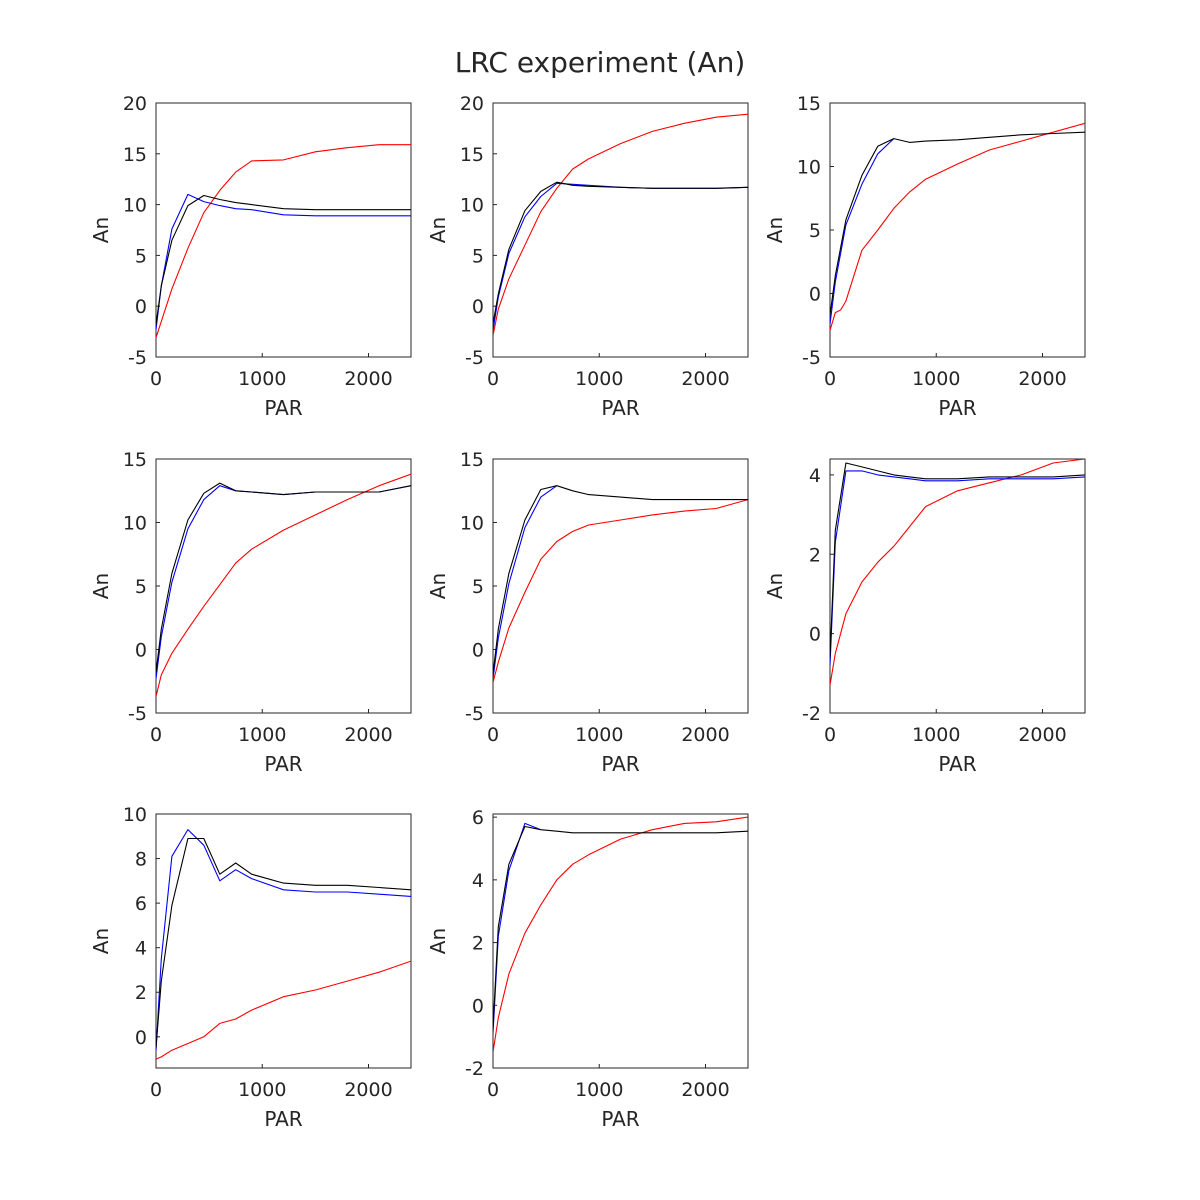  What do you see at coordinates (472, 104) in the screenshot?
I see `y-tick-label: 20` at bounding box center [472, 104].